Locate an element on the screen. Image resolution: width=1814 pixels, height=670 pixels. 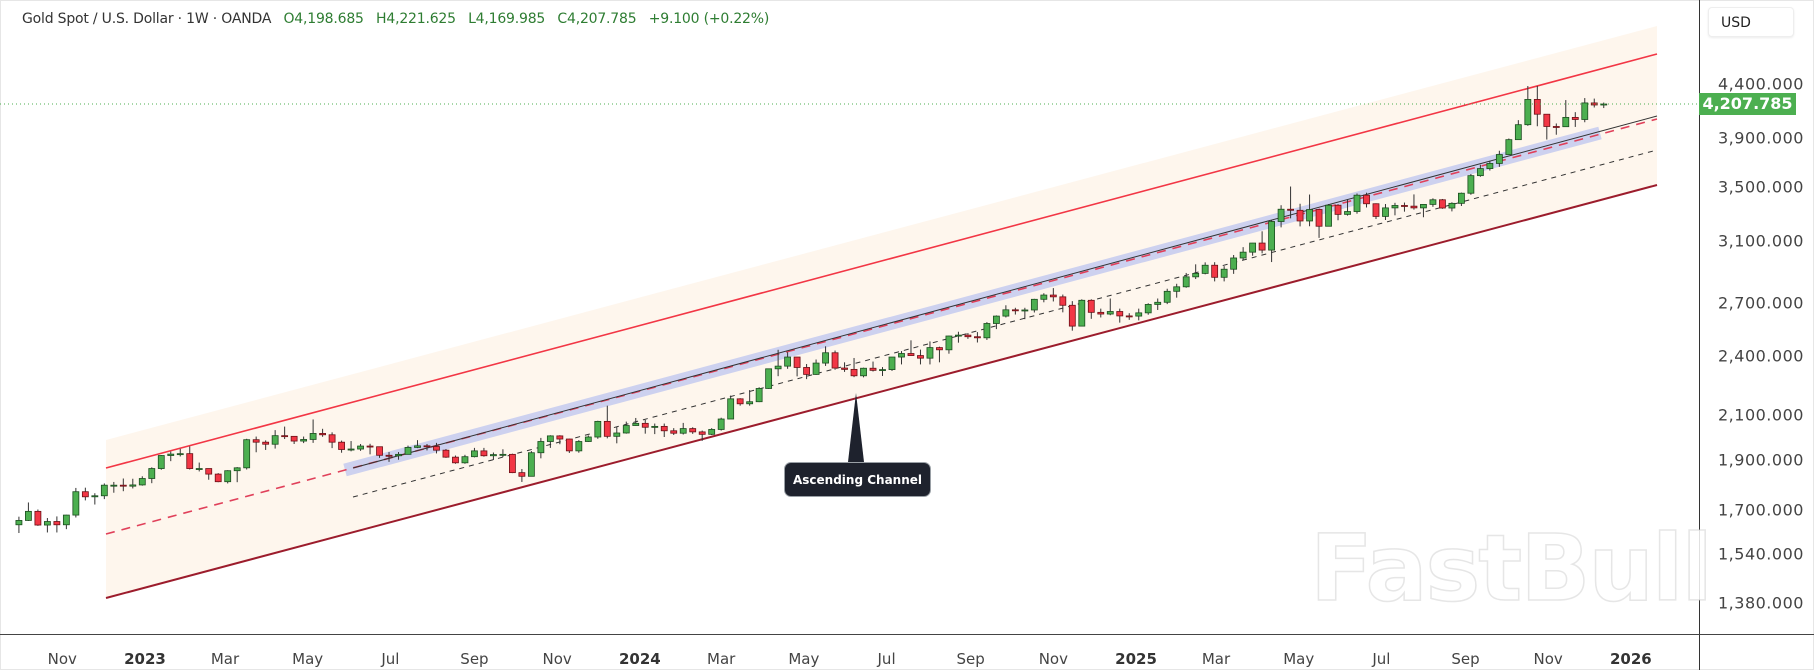
ohlc-close: C4,207.785 is located at coordinates (597, 19).